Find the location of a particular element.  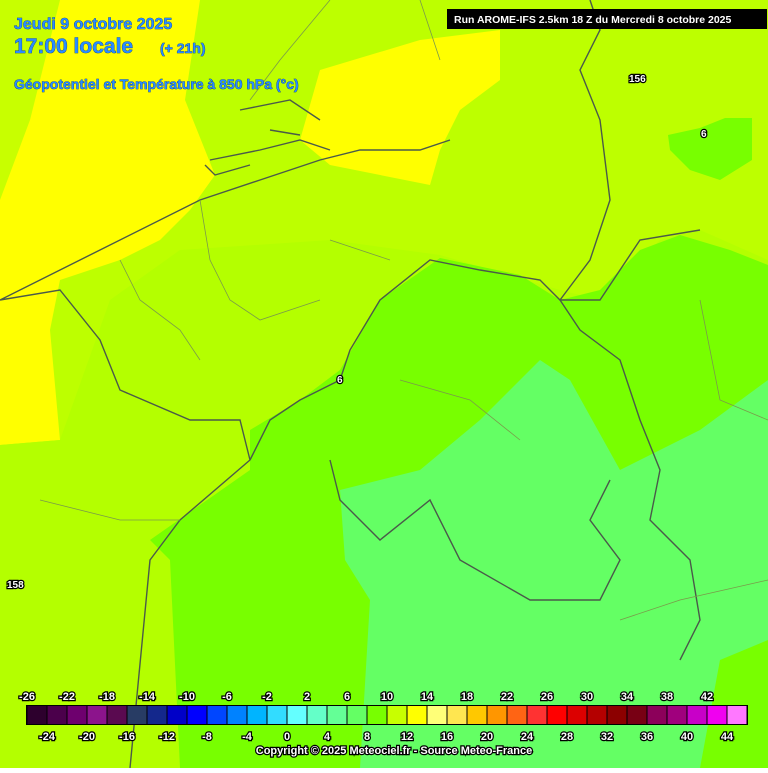

colorbar-label: 10 is located at coordinates (387, 697).